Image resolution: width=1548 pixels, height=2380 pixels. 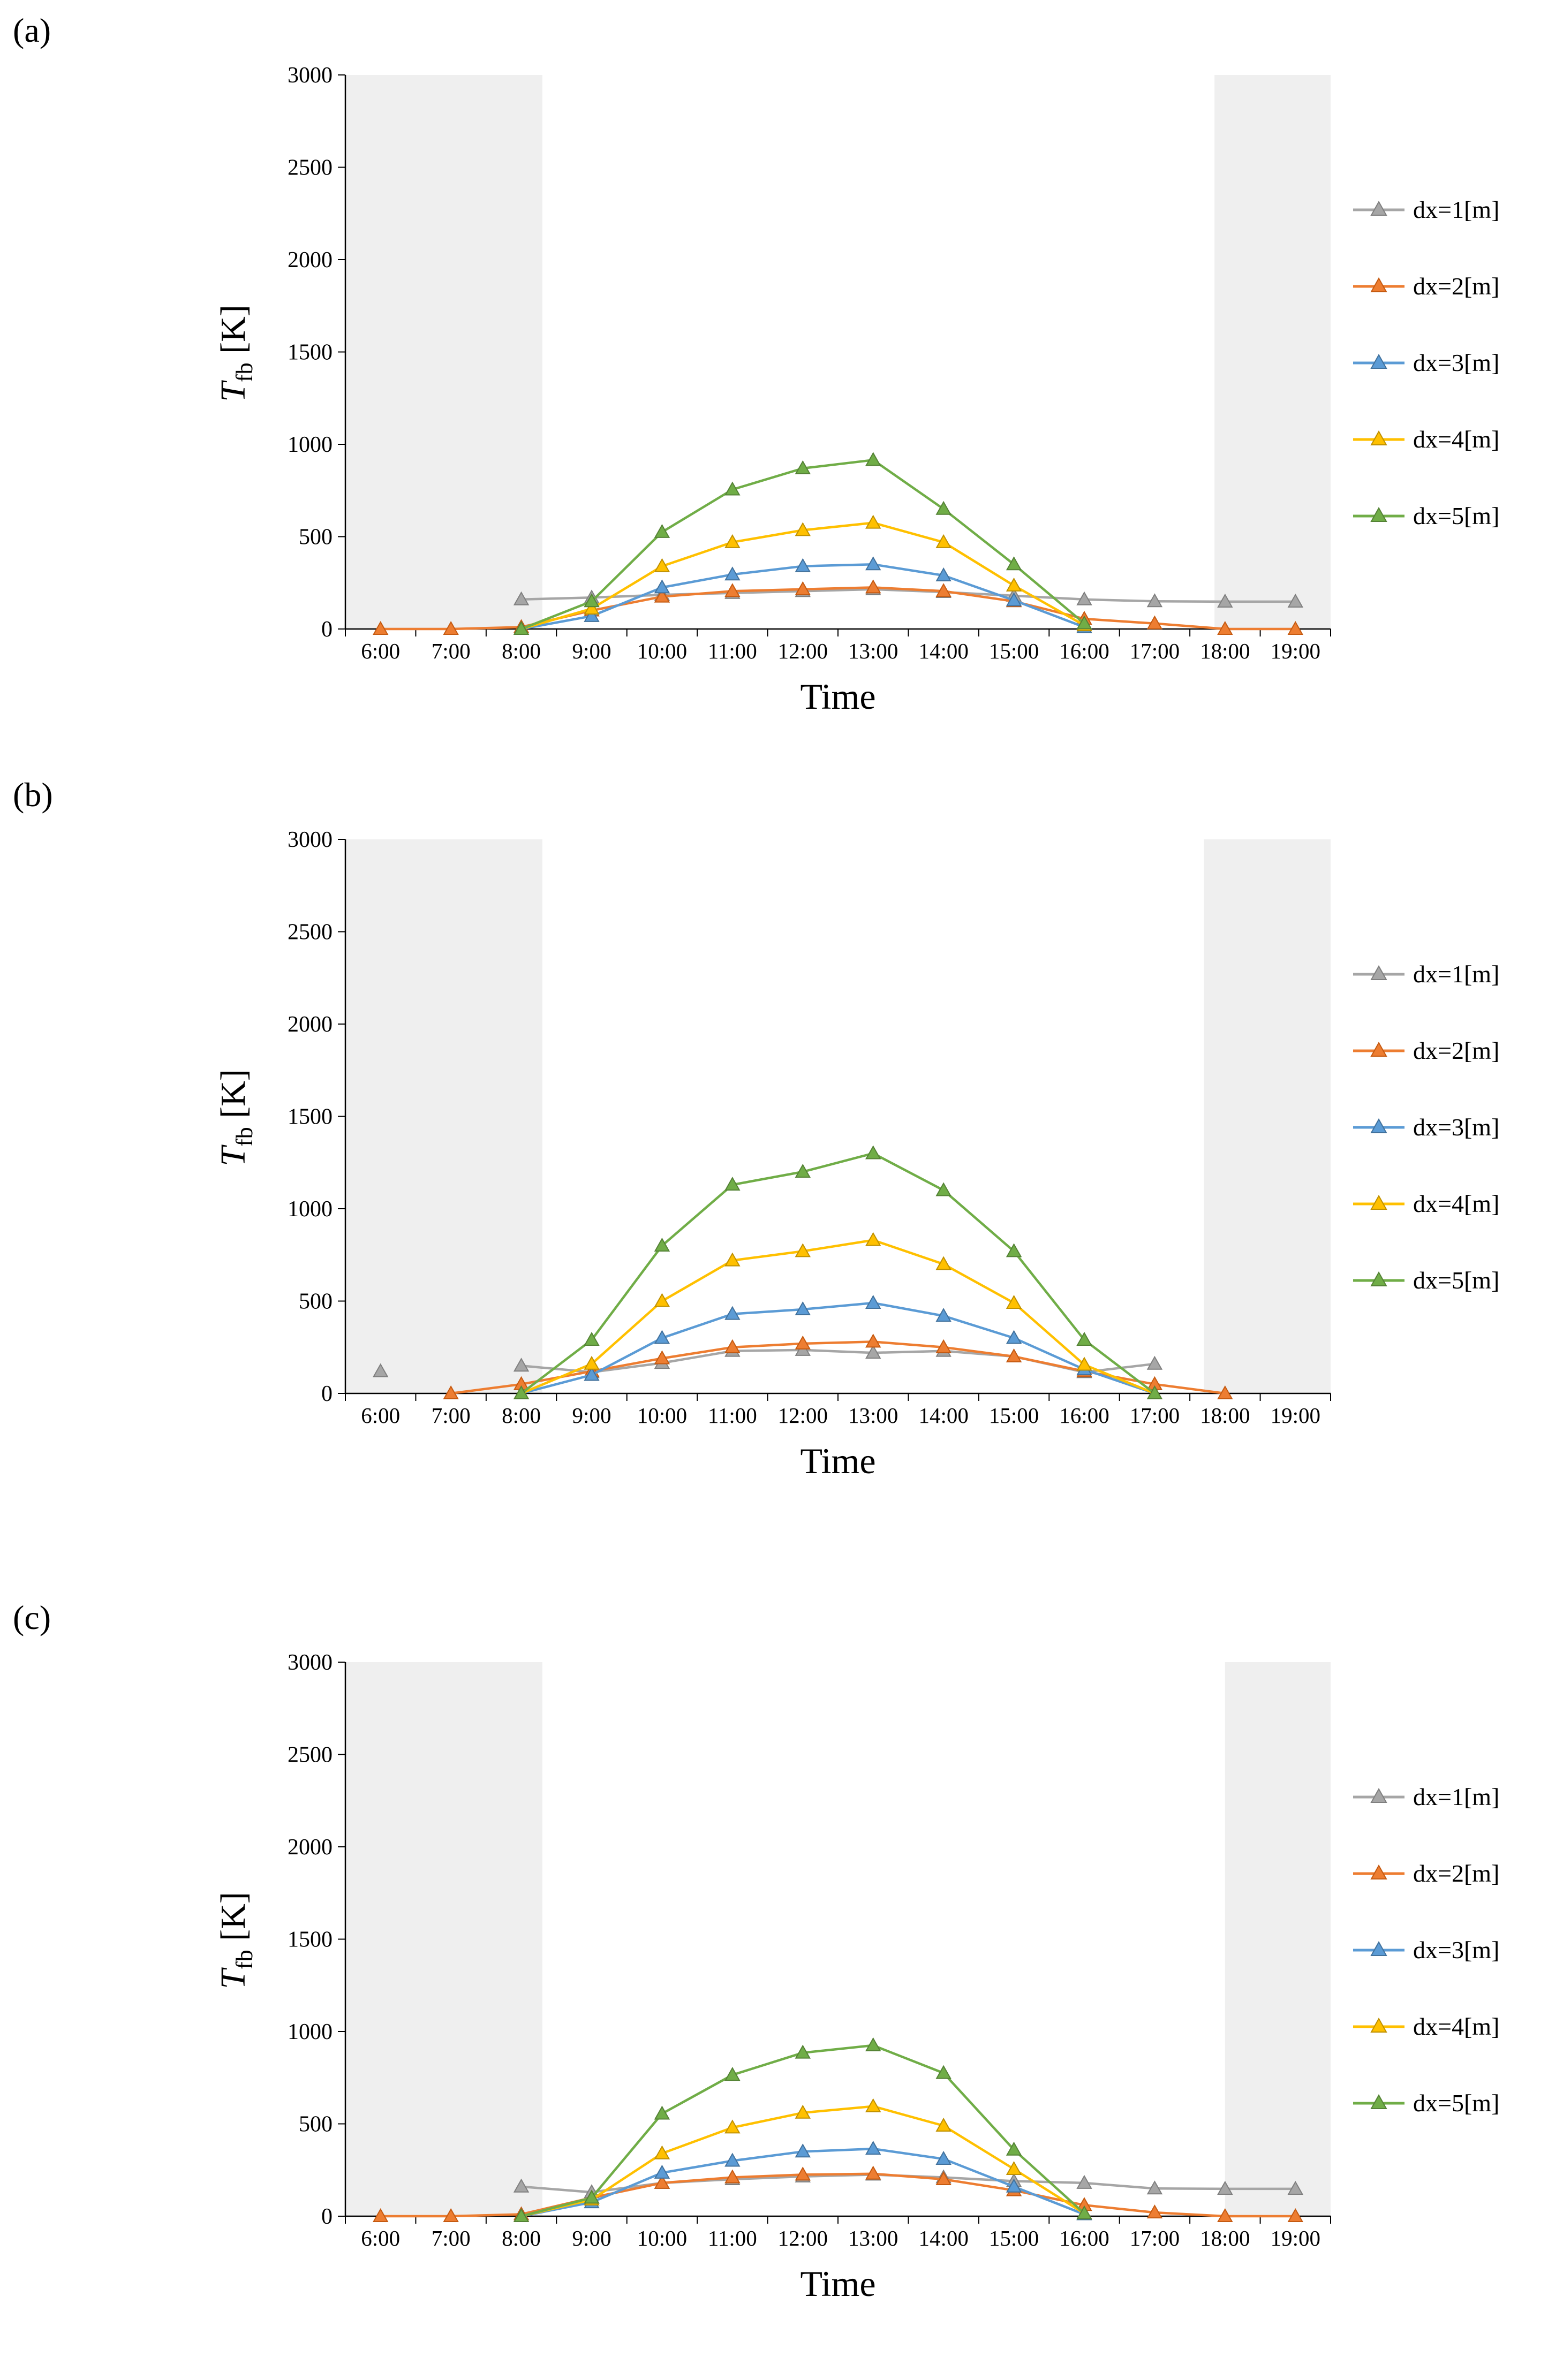 I want to click on x-tick-label: 13:00, so click(x=873, y=1415).